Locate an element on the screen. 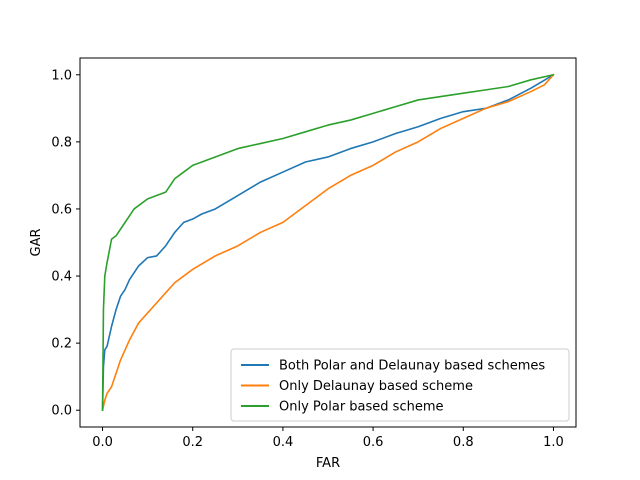 The height and width of the screenshot is (480, 640). y-tick-label: 0.4 is located at coordinates (61, 277).